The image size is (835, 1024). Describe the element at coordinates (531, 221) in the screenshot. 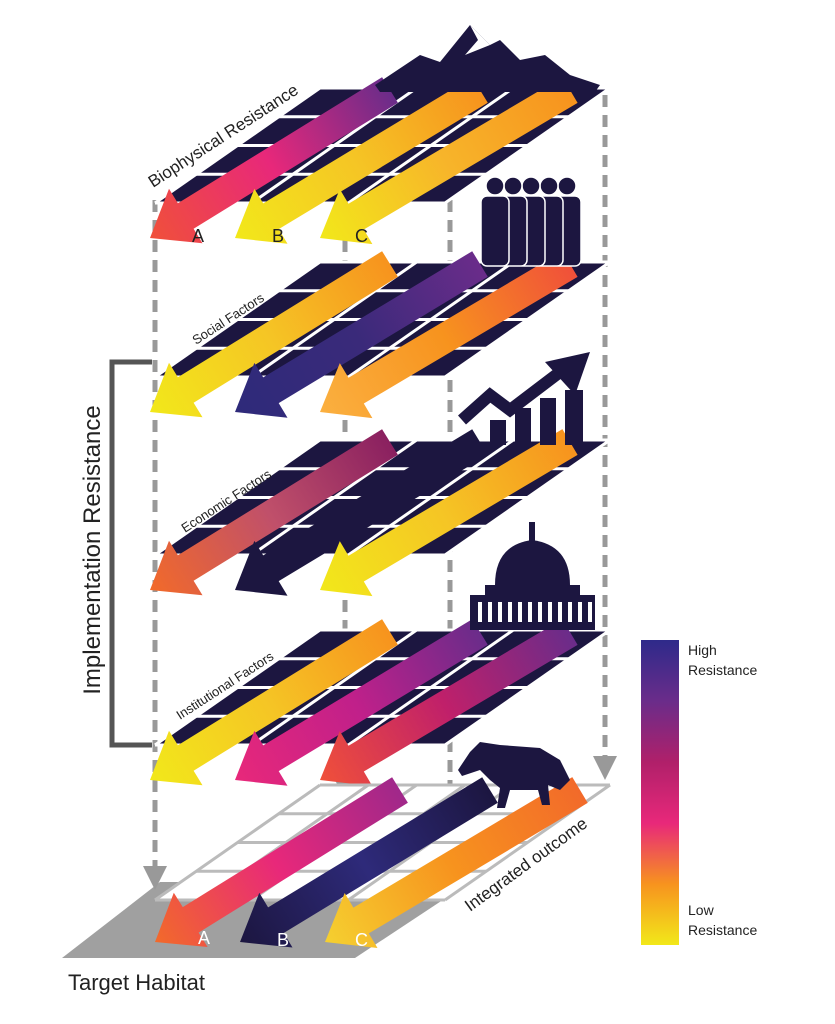

I see `people-icon` at that location.